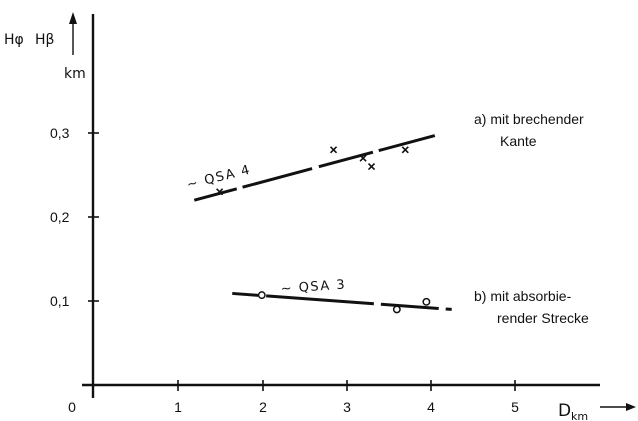  I want to click on x-tick-labels: 0 1 2 3 4 5, so click(293, 407).